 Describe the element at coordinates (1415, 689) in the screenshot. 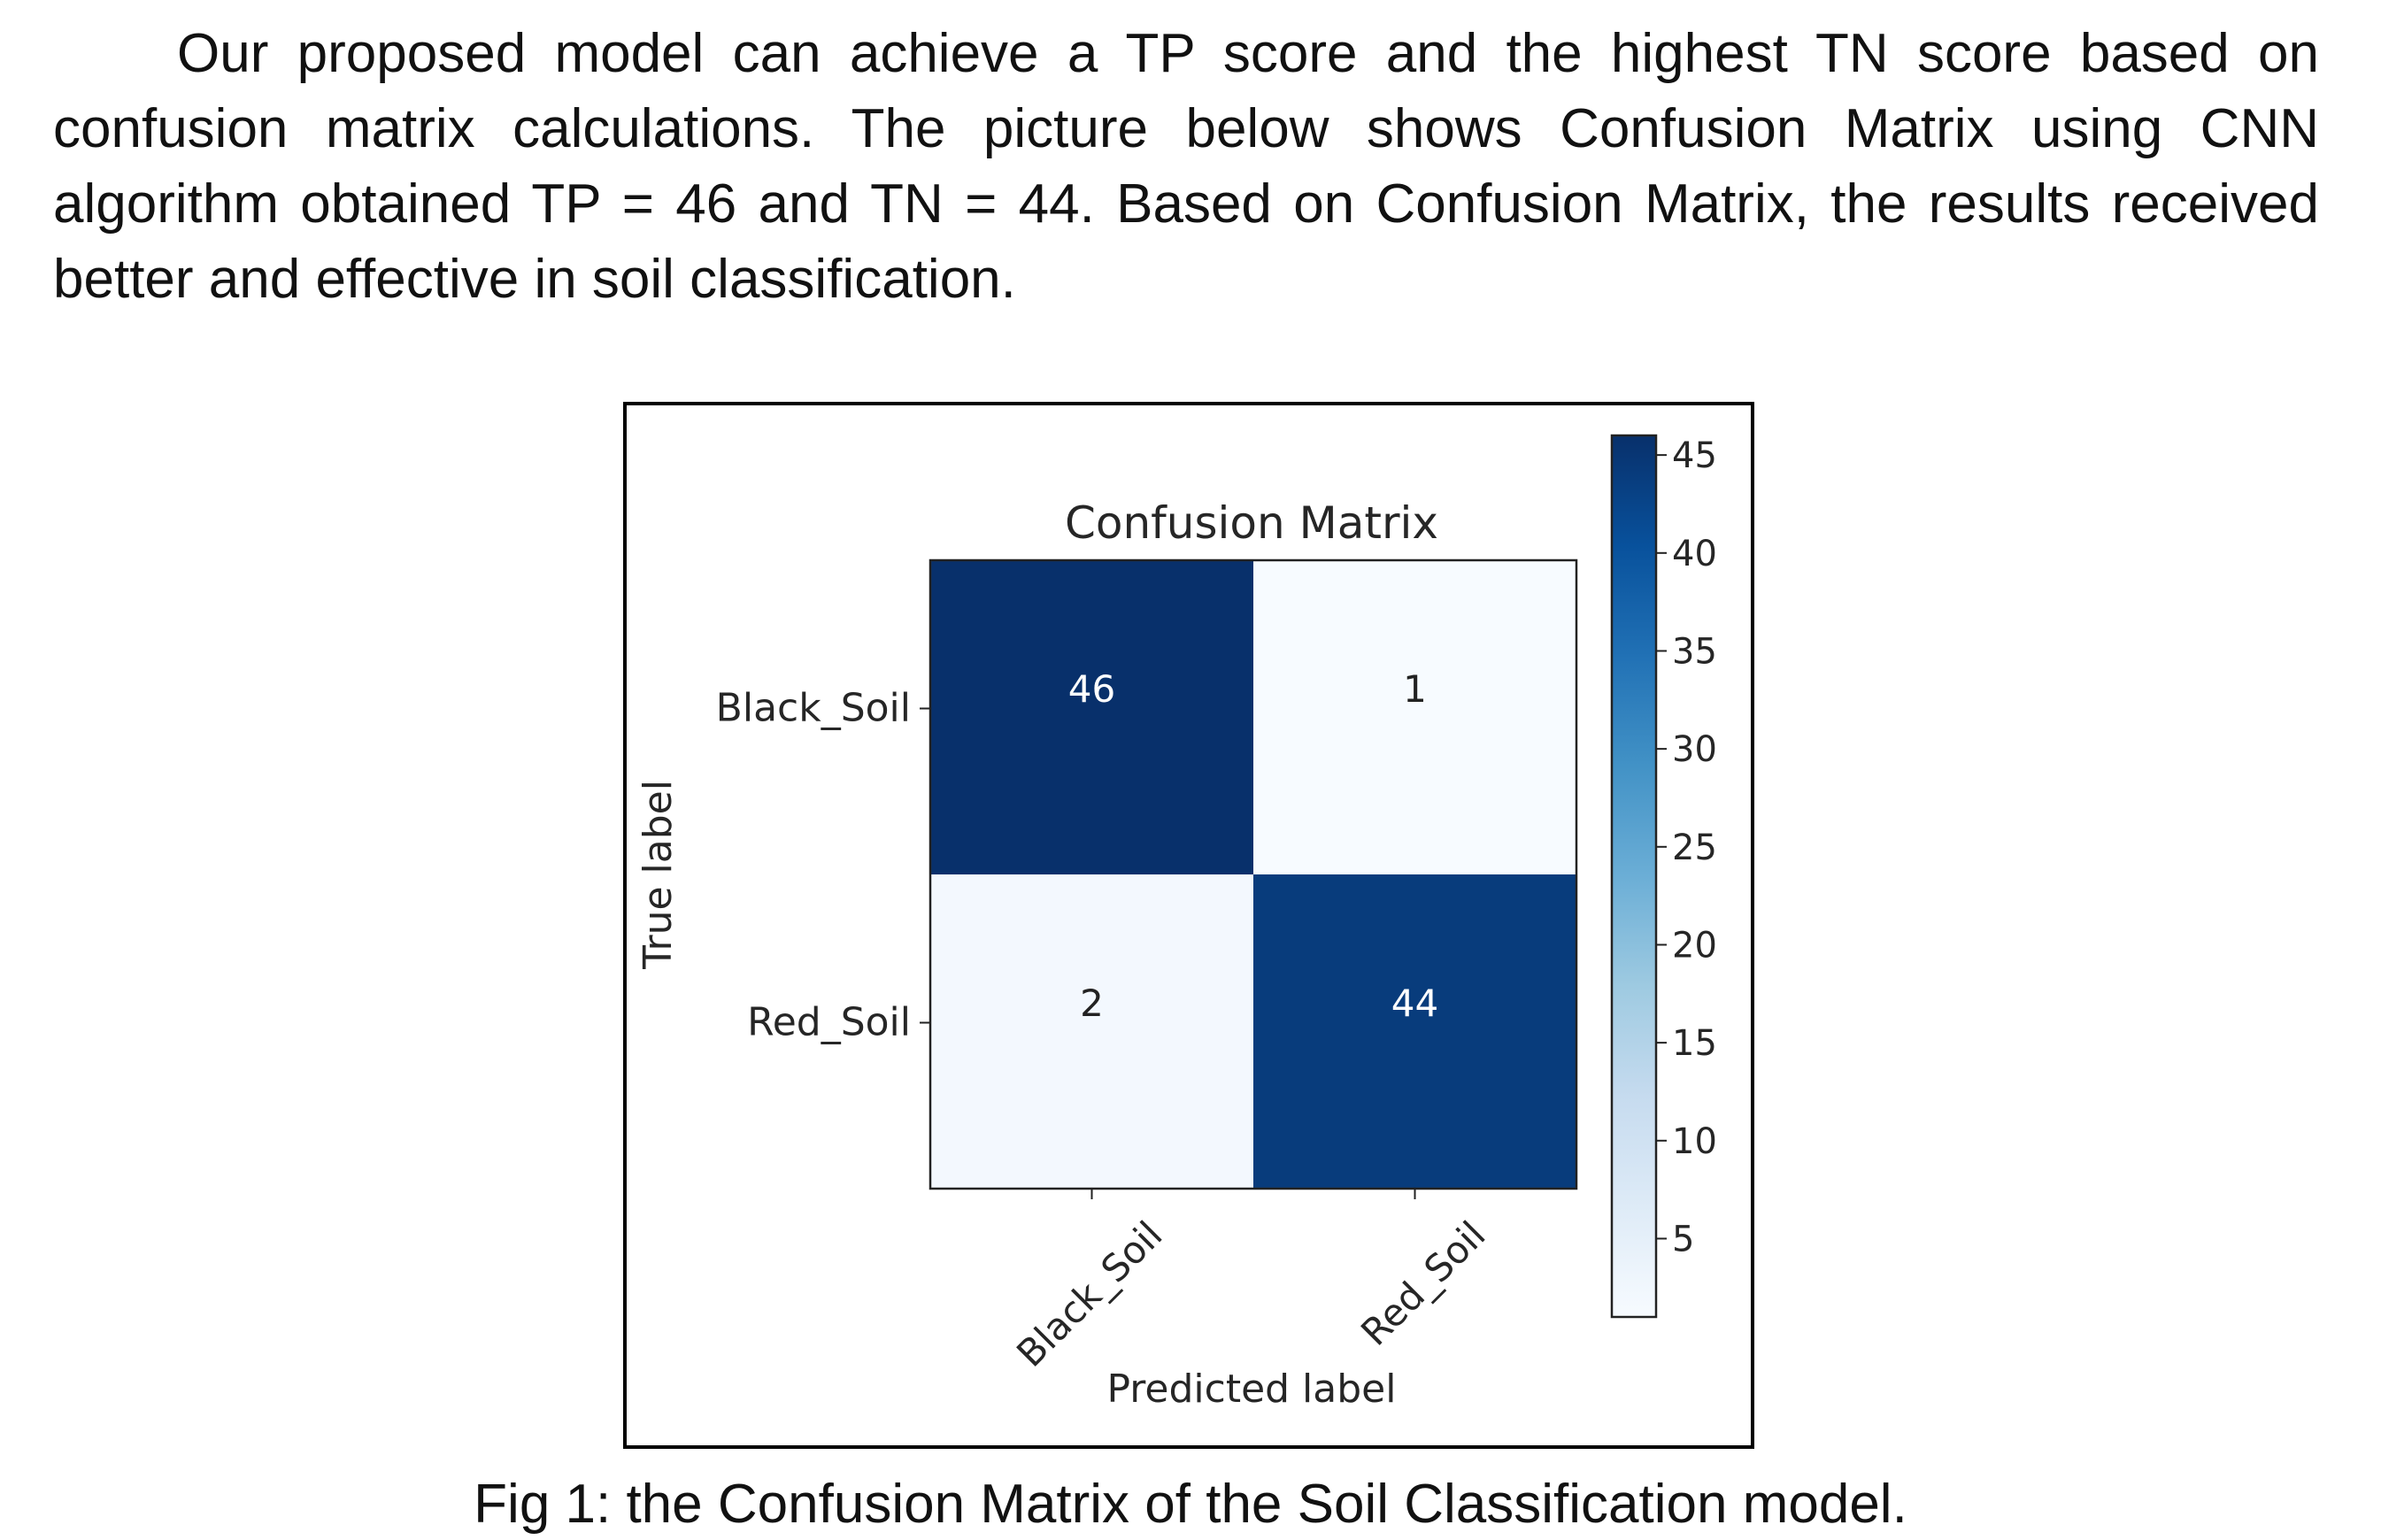

I see `cell-value-label: 1` at that location.